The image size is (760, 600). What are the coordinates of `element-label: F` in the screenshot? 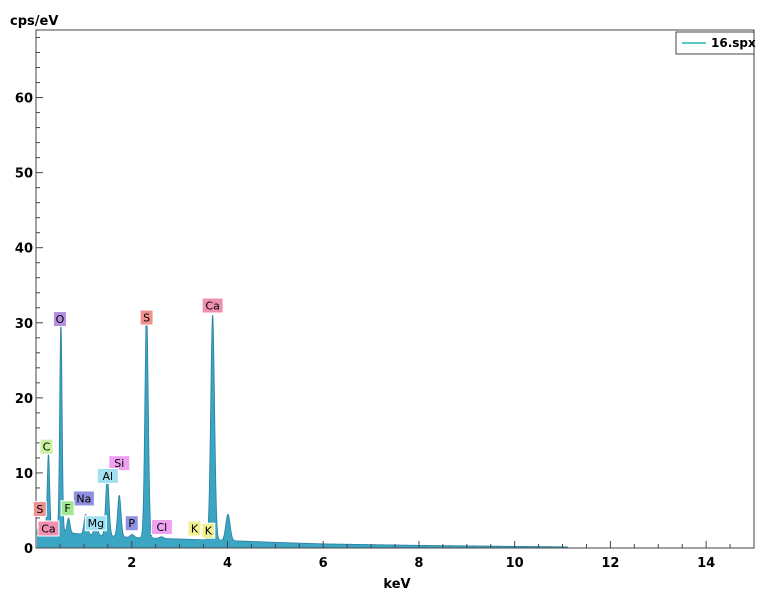 It's located at (67, 508).